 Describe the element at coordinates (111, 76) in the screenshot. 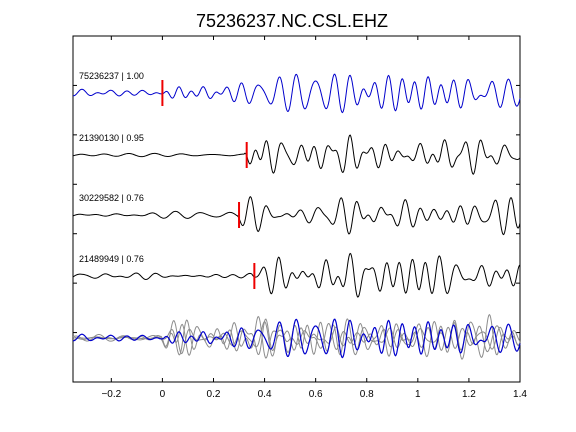

I see `trace-label-75236237: 75236237 | 1.00` at that location.